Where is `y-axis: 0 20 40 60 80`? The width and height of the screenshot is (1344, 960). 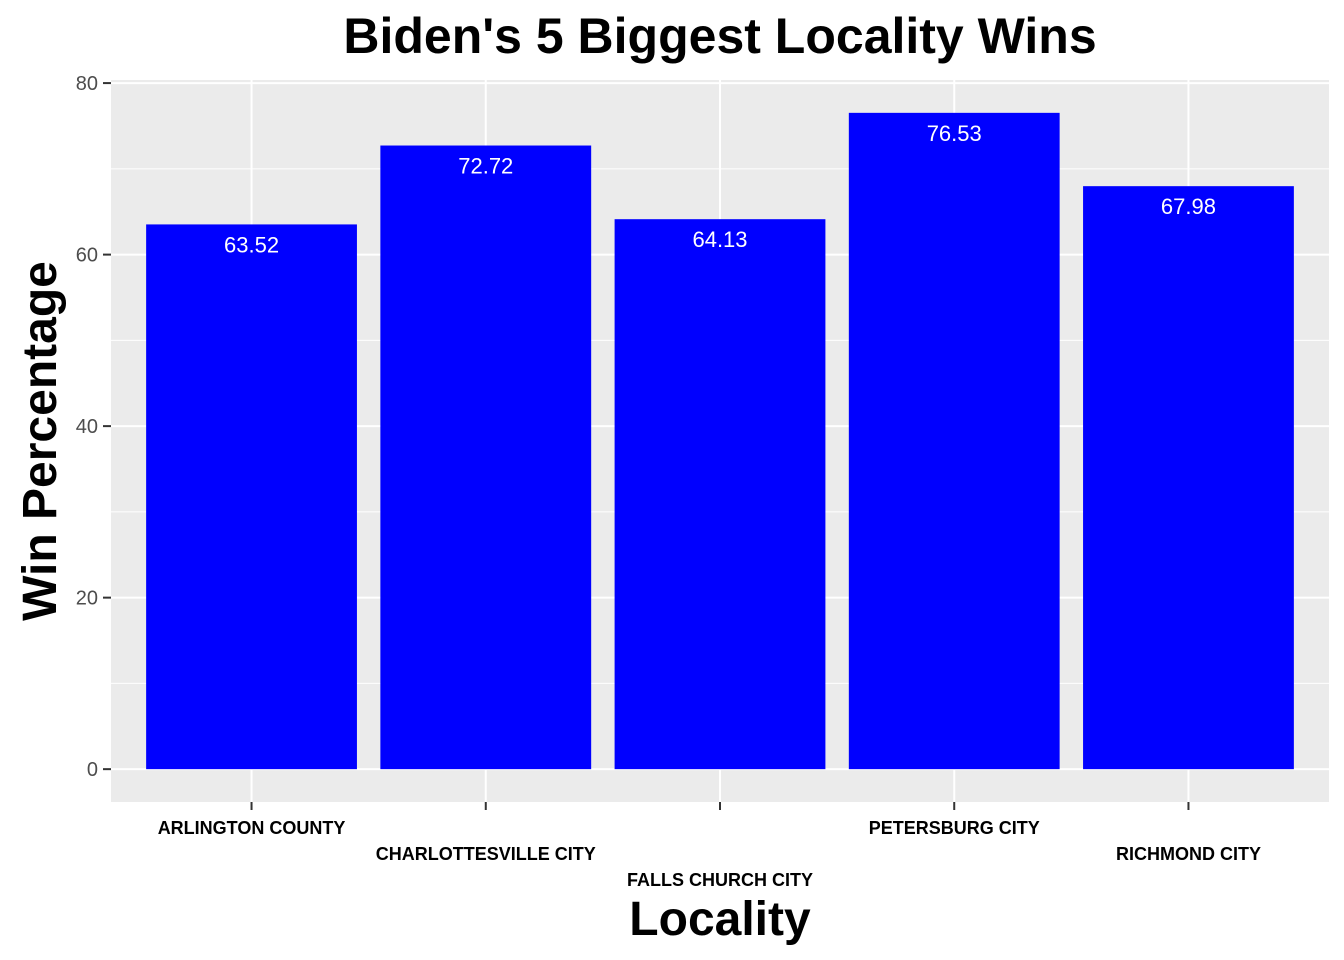 y-axis: 0 20 40 60 80 is located at coordinates (93, 427).